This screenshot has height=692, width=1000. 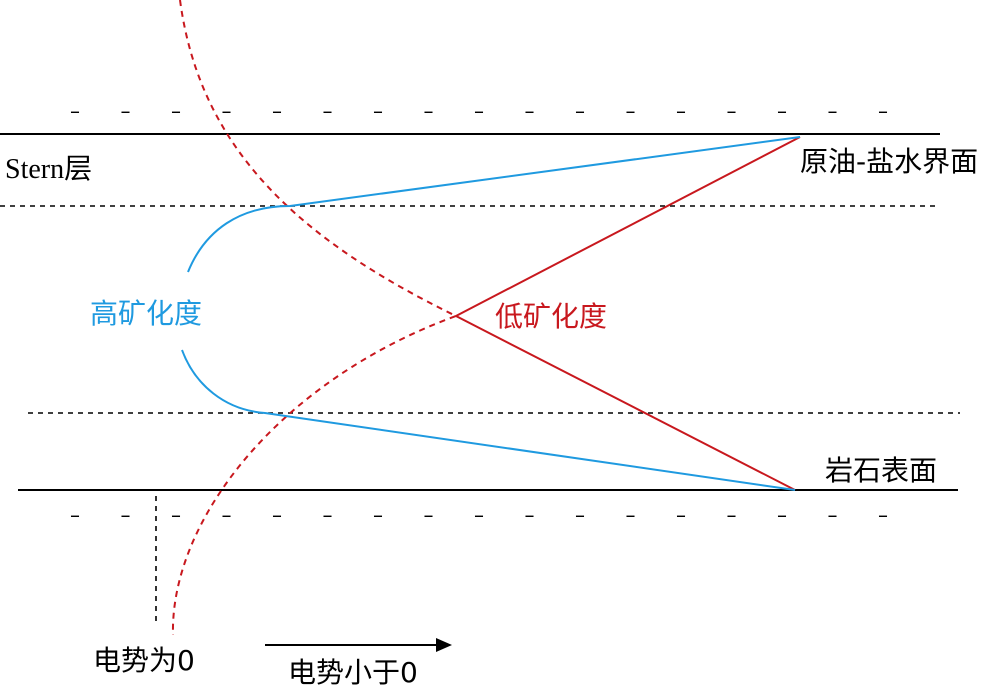 I want to click on bottom-charge-row: – – – – – – – – – – – – – – – – –, so click(x=479, y=515).